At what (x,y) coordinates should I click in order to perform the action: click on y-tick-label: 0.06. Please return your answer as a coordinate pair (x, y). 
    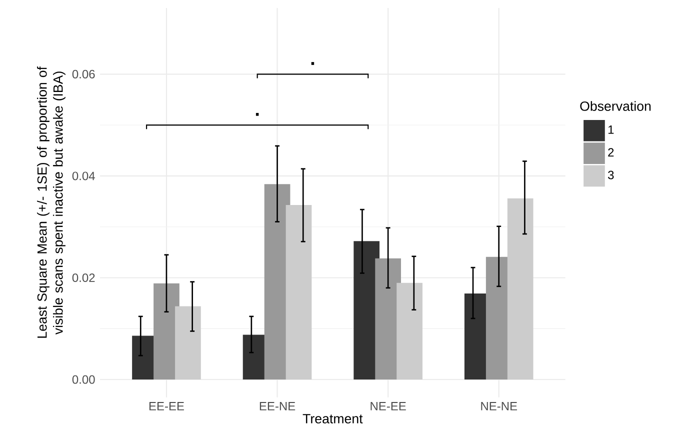
    Looking at the image, I should click on (83, 74).